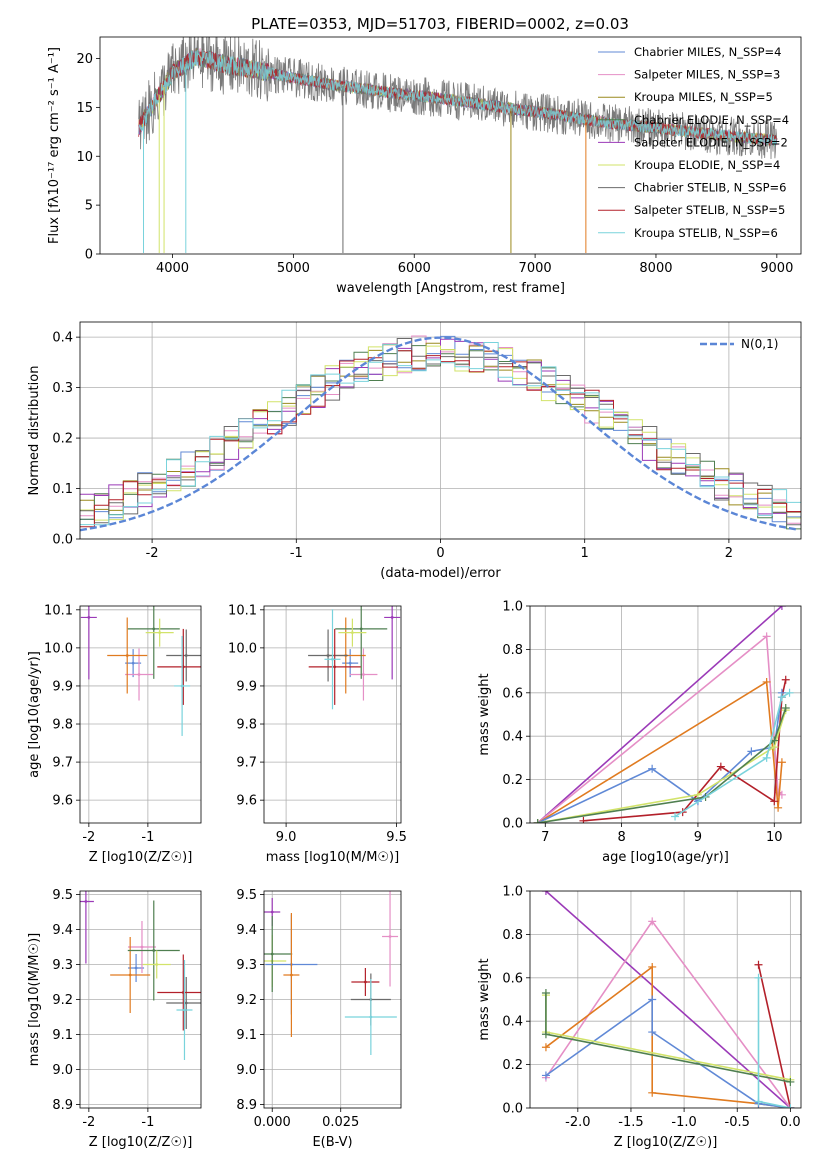  I want to click on x-axis-label: (data-model)/error, so click(440, 573).